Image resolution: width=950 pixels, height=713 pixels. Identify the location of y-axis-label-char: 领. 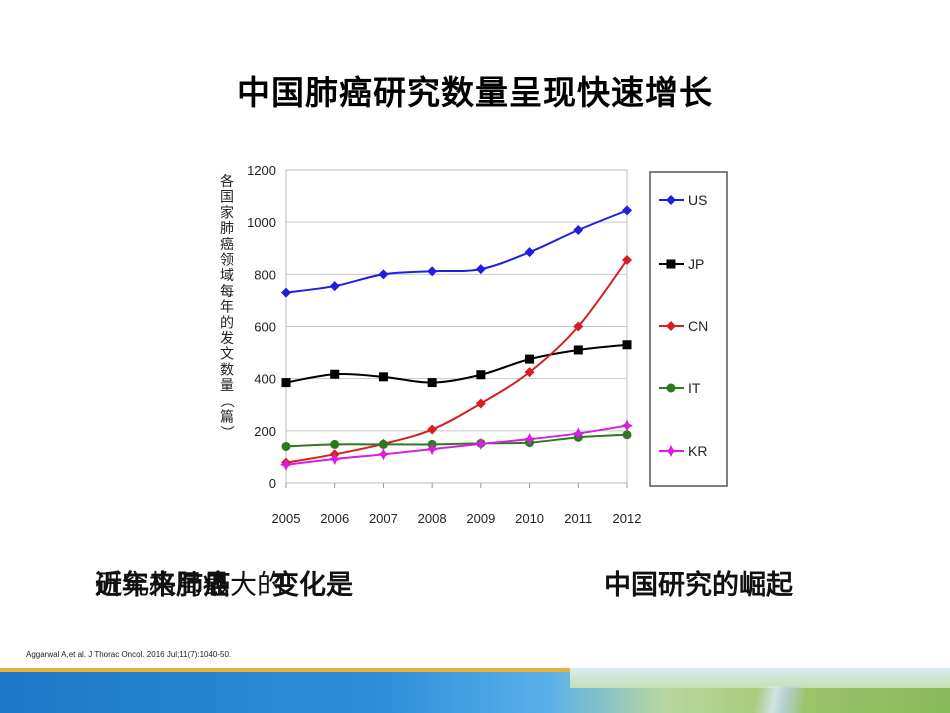
(227, 261).